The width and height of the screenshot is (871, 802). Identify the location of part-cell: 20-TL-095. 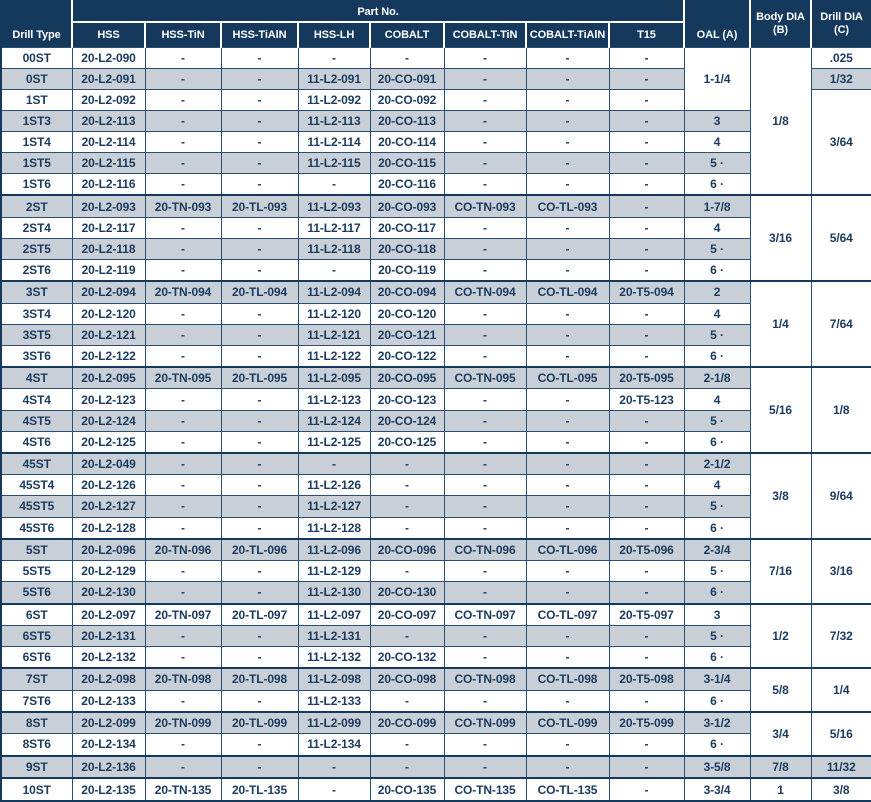
(259, 378).